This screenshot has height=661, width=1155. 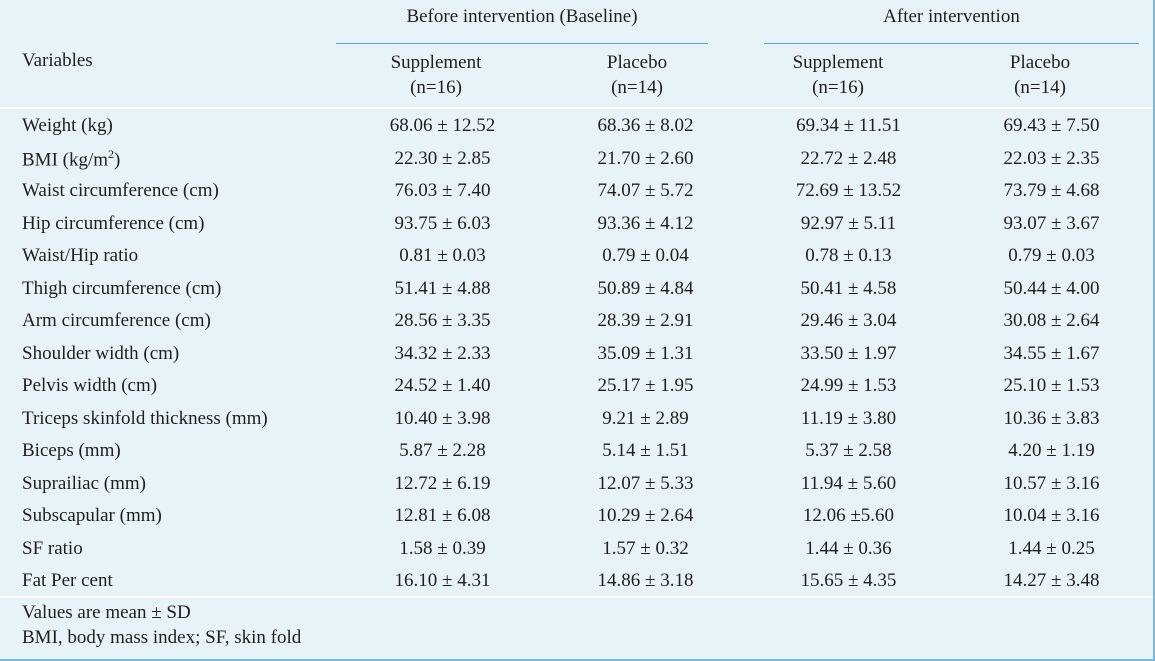 What do you see at coordinates (645, 516) in the screenshot?
I see `table-cell: 10.29 ± 2.64` at bounding box center [645, 516].